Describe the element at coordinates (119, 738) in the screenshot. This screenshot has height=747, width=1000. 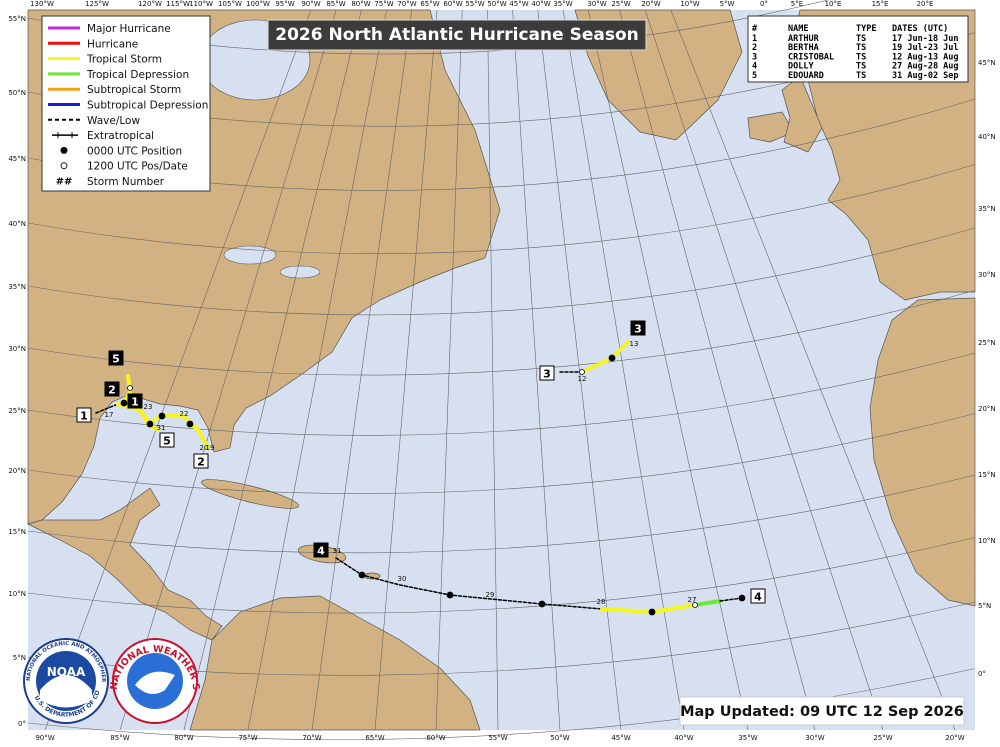
I see `bottom-lon-label: 85°W` at that location.